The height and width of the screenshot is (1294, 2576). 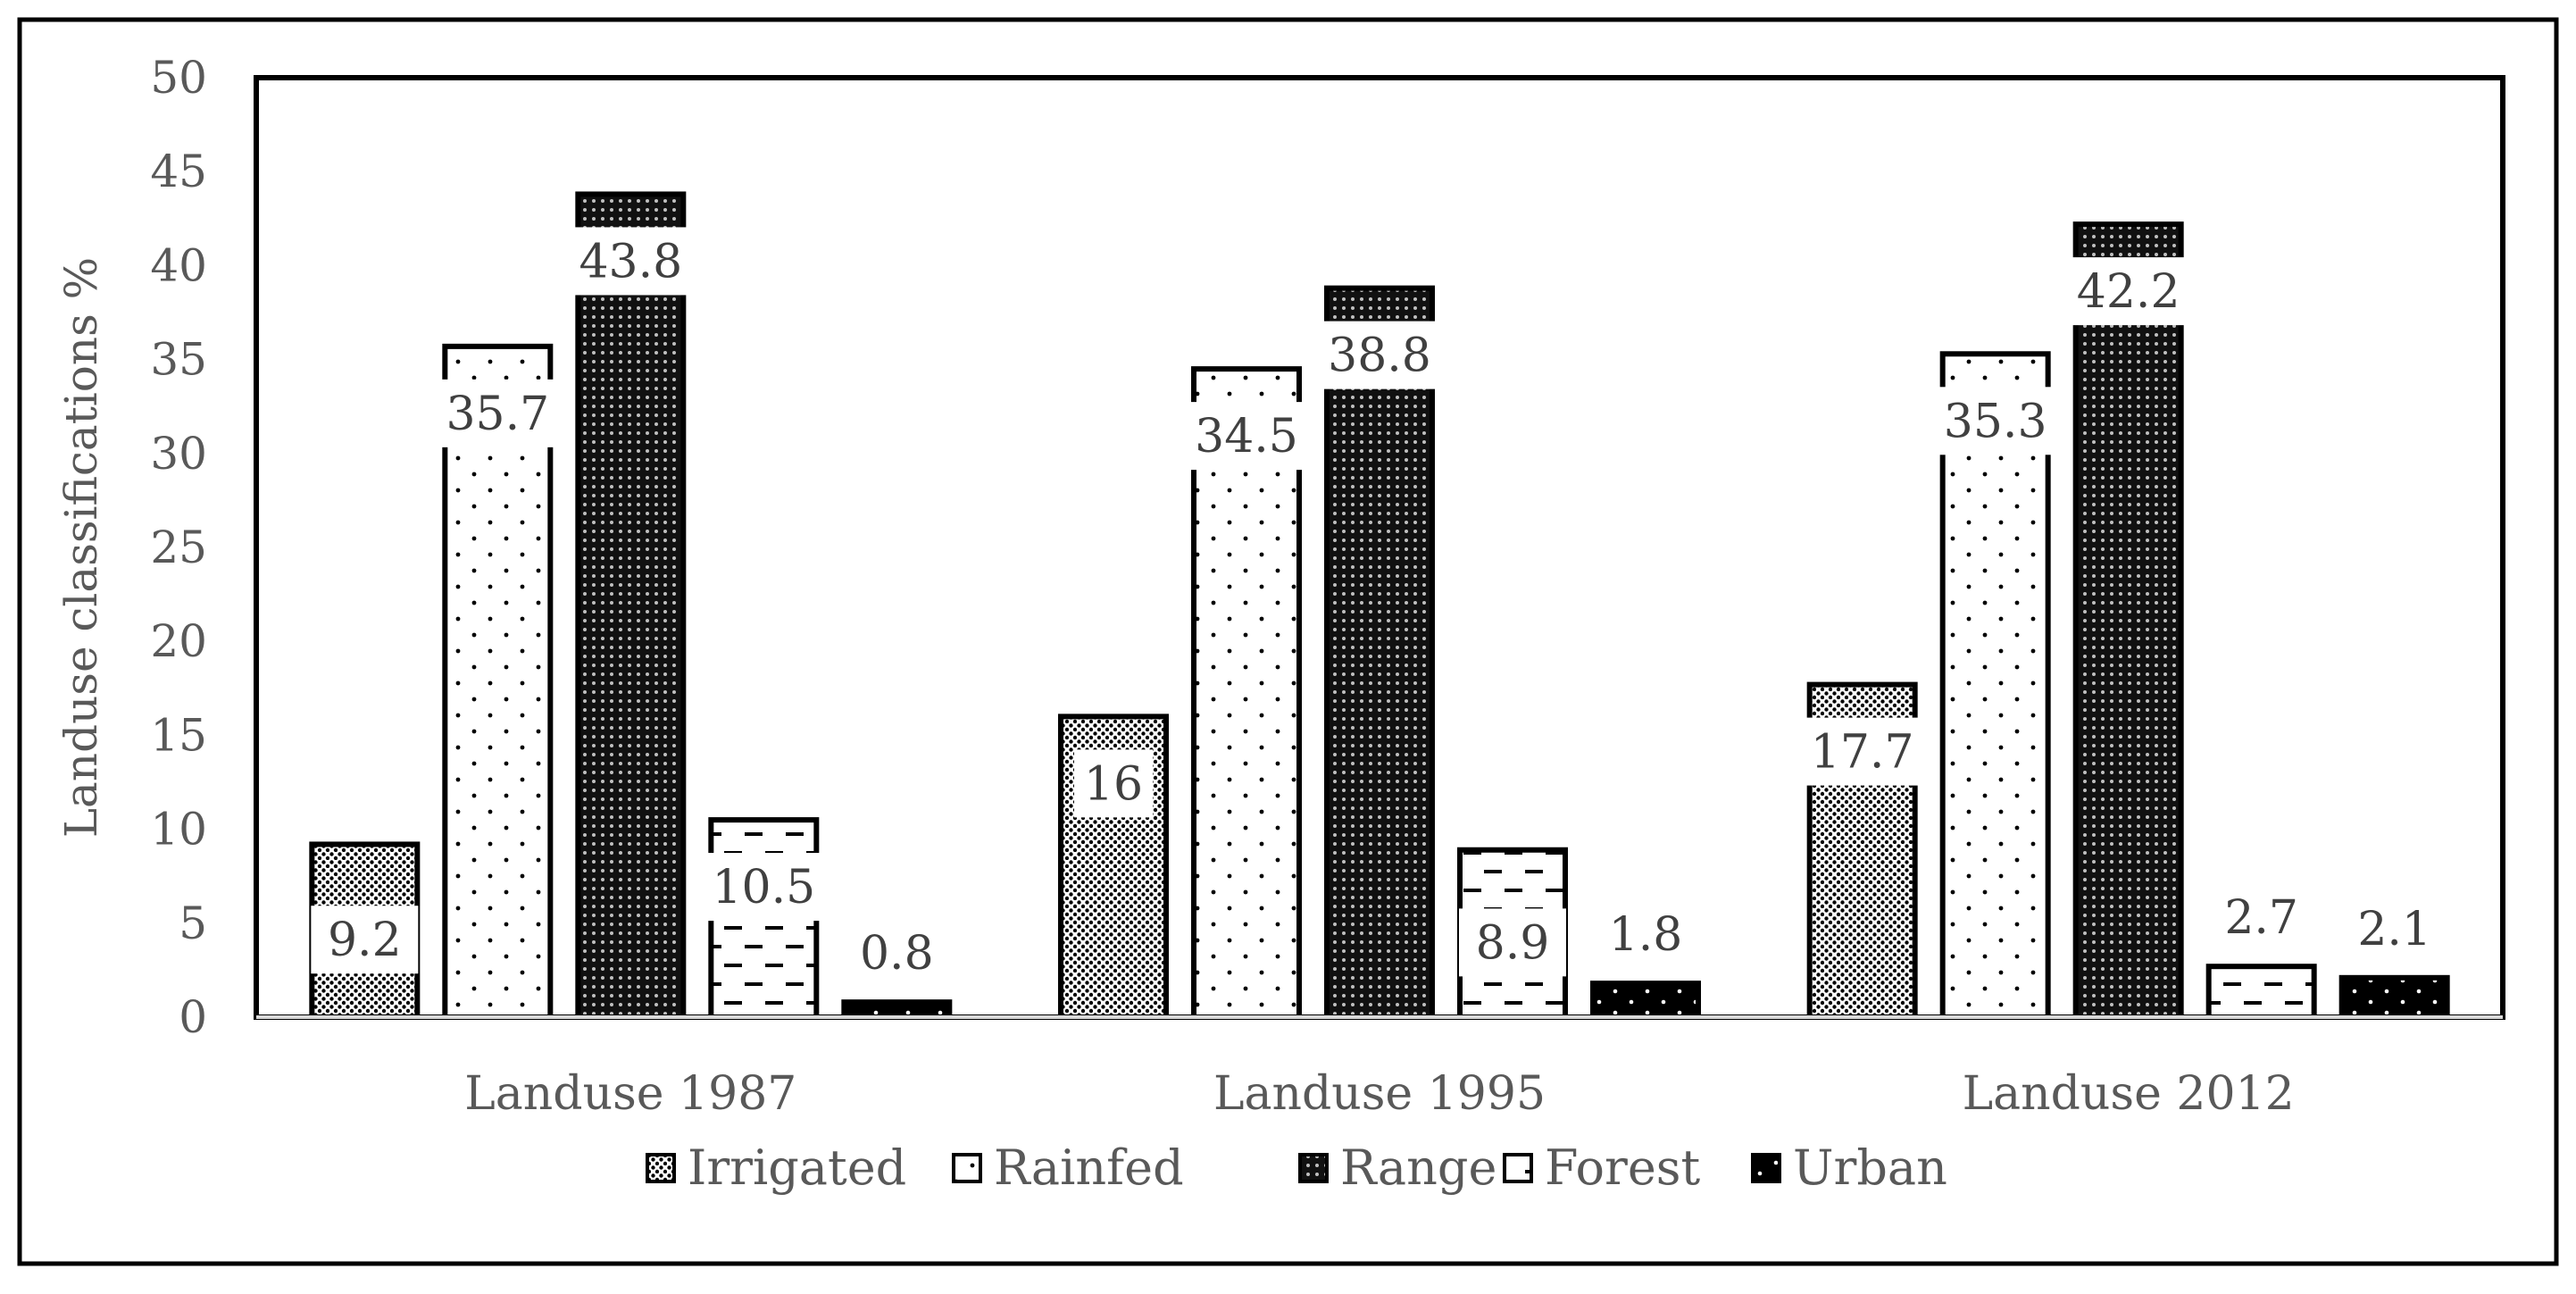 I want to click on x-axis-labels: Landuse 1987 Landuse 1995 Landuse 2012, so click(x=1379, y=1094).